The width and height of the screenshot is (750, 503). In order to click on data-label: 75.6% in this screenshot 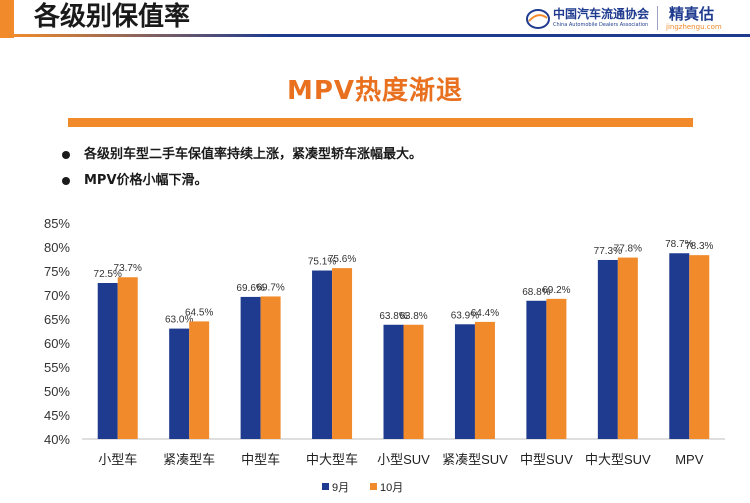, I will do `click(342, 259)`.